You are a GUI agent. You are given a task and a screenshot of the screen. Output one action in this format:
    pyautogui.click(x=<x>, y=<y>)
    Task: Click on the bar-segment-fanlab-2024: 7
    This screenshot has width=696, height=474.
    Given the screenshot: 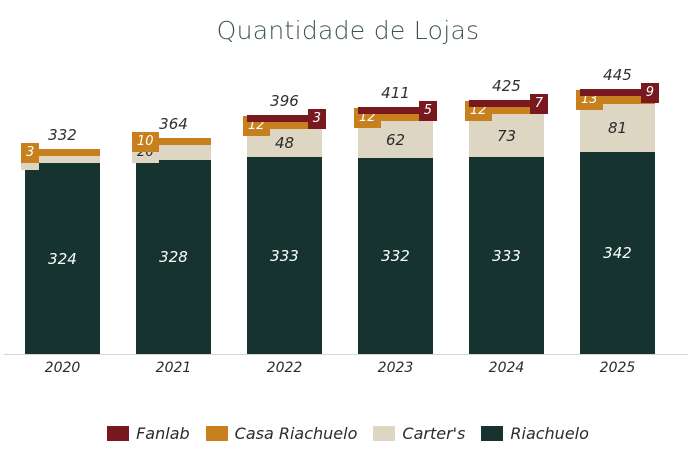 What is the action you would take?
    pyautogui.click(x=508, y=104)
    